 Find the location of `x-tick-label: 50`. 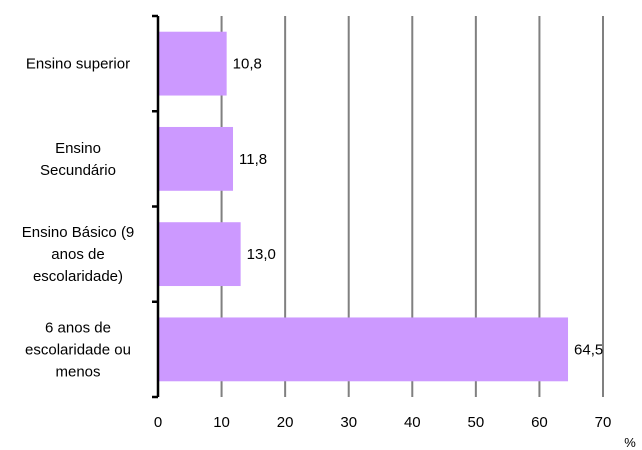

x-tick-label: 50 is located at coordinates (476, 422).